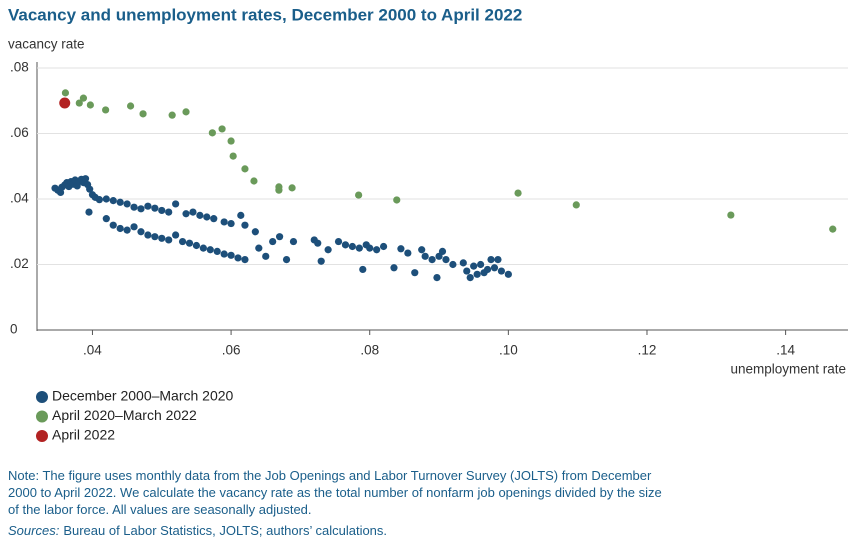 The image size is (868, 555). Describe the element at coordinates (647, 350) in the screenshot. I see `x-tick-label: .12` at that location.